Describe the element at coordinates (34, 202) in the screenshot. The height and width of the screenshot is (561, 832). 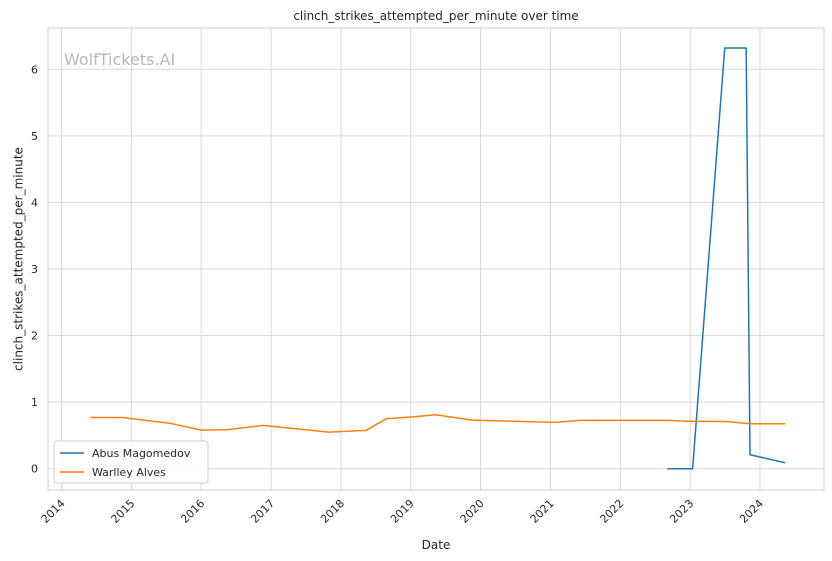
I see `y-tick-label: 4` at that location.